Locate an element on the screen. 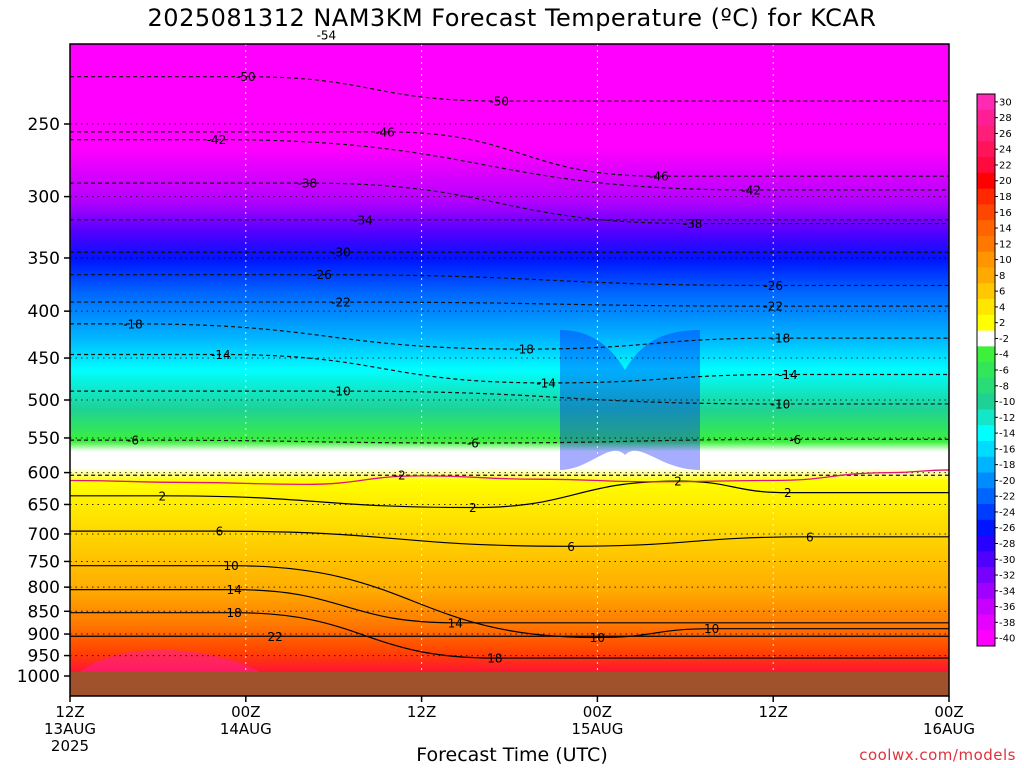 This screenshot has height=768, width=1024. colorbar-label: -16 is located at coordinates (1007, 449).